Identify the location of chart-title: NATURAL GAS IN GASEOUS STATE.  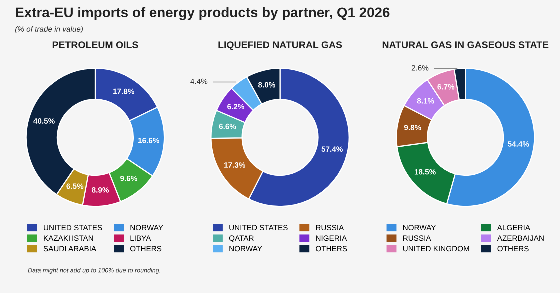
(465, 45).